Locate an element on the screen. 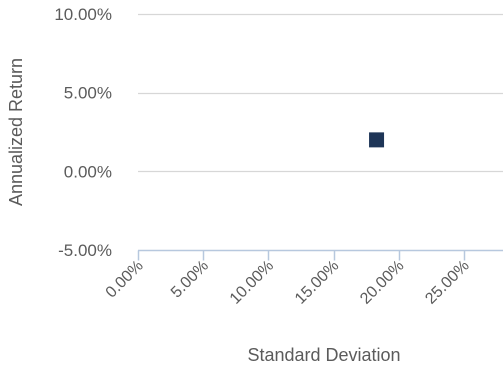 This screenshot has height=367, width=503. data-point is located at coordinates (377, 140).